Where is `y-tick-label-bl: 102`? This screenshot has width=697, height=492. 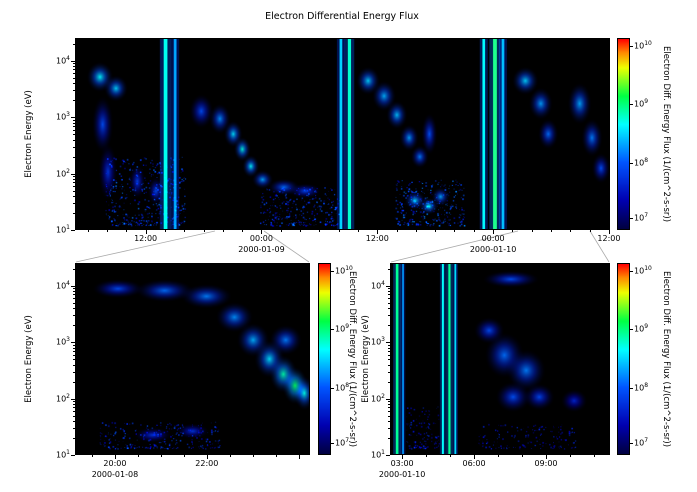 y-tick-label-bl: 102 is located at coordinates (62, 397).